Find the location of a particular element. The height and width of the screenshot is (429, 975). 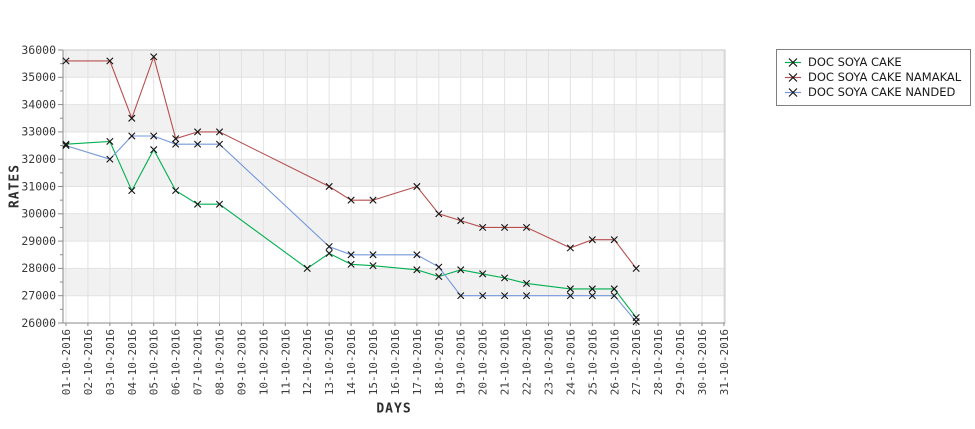

y-axis-title: RATES is located at coordinates (15, 186).